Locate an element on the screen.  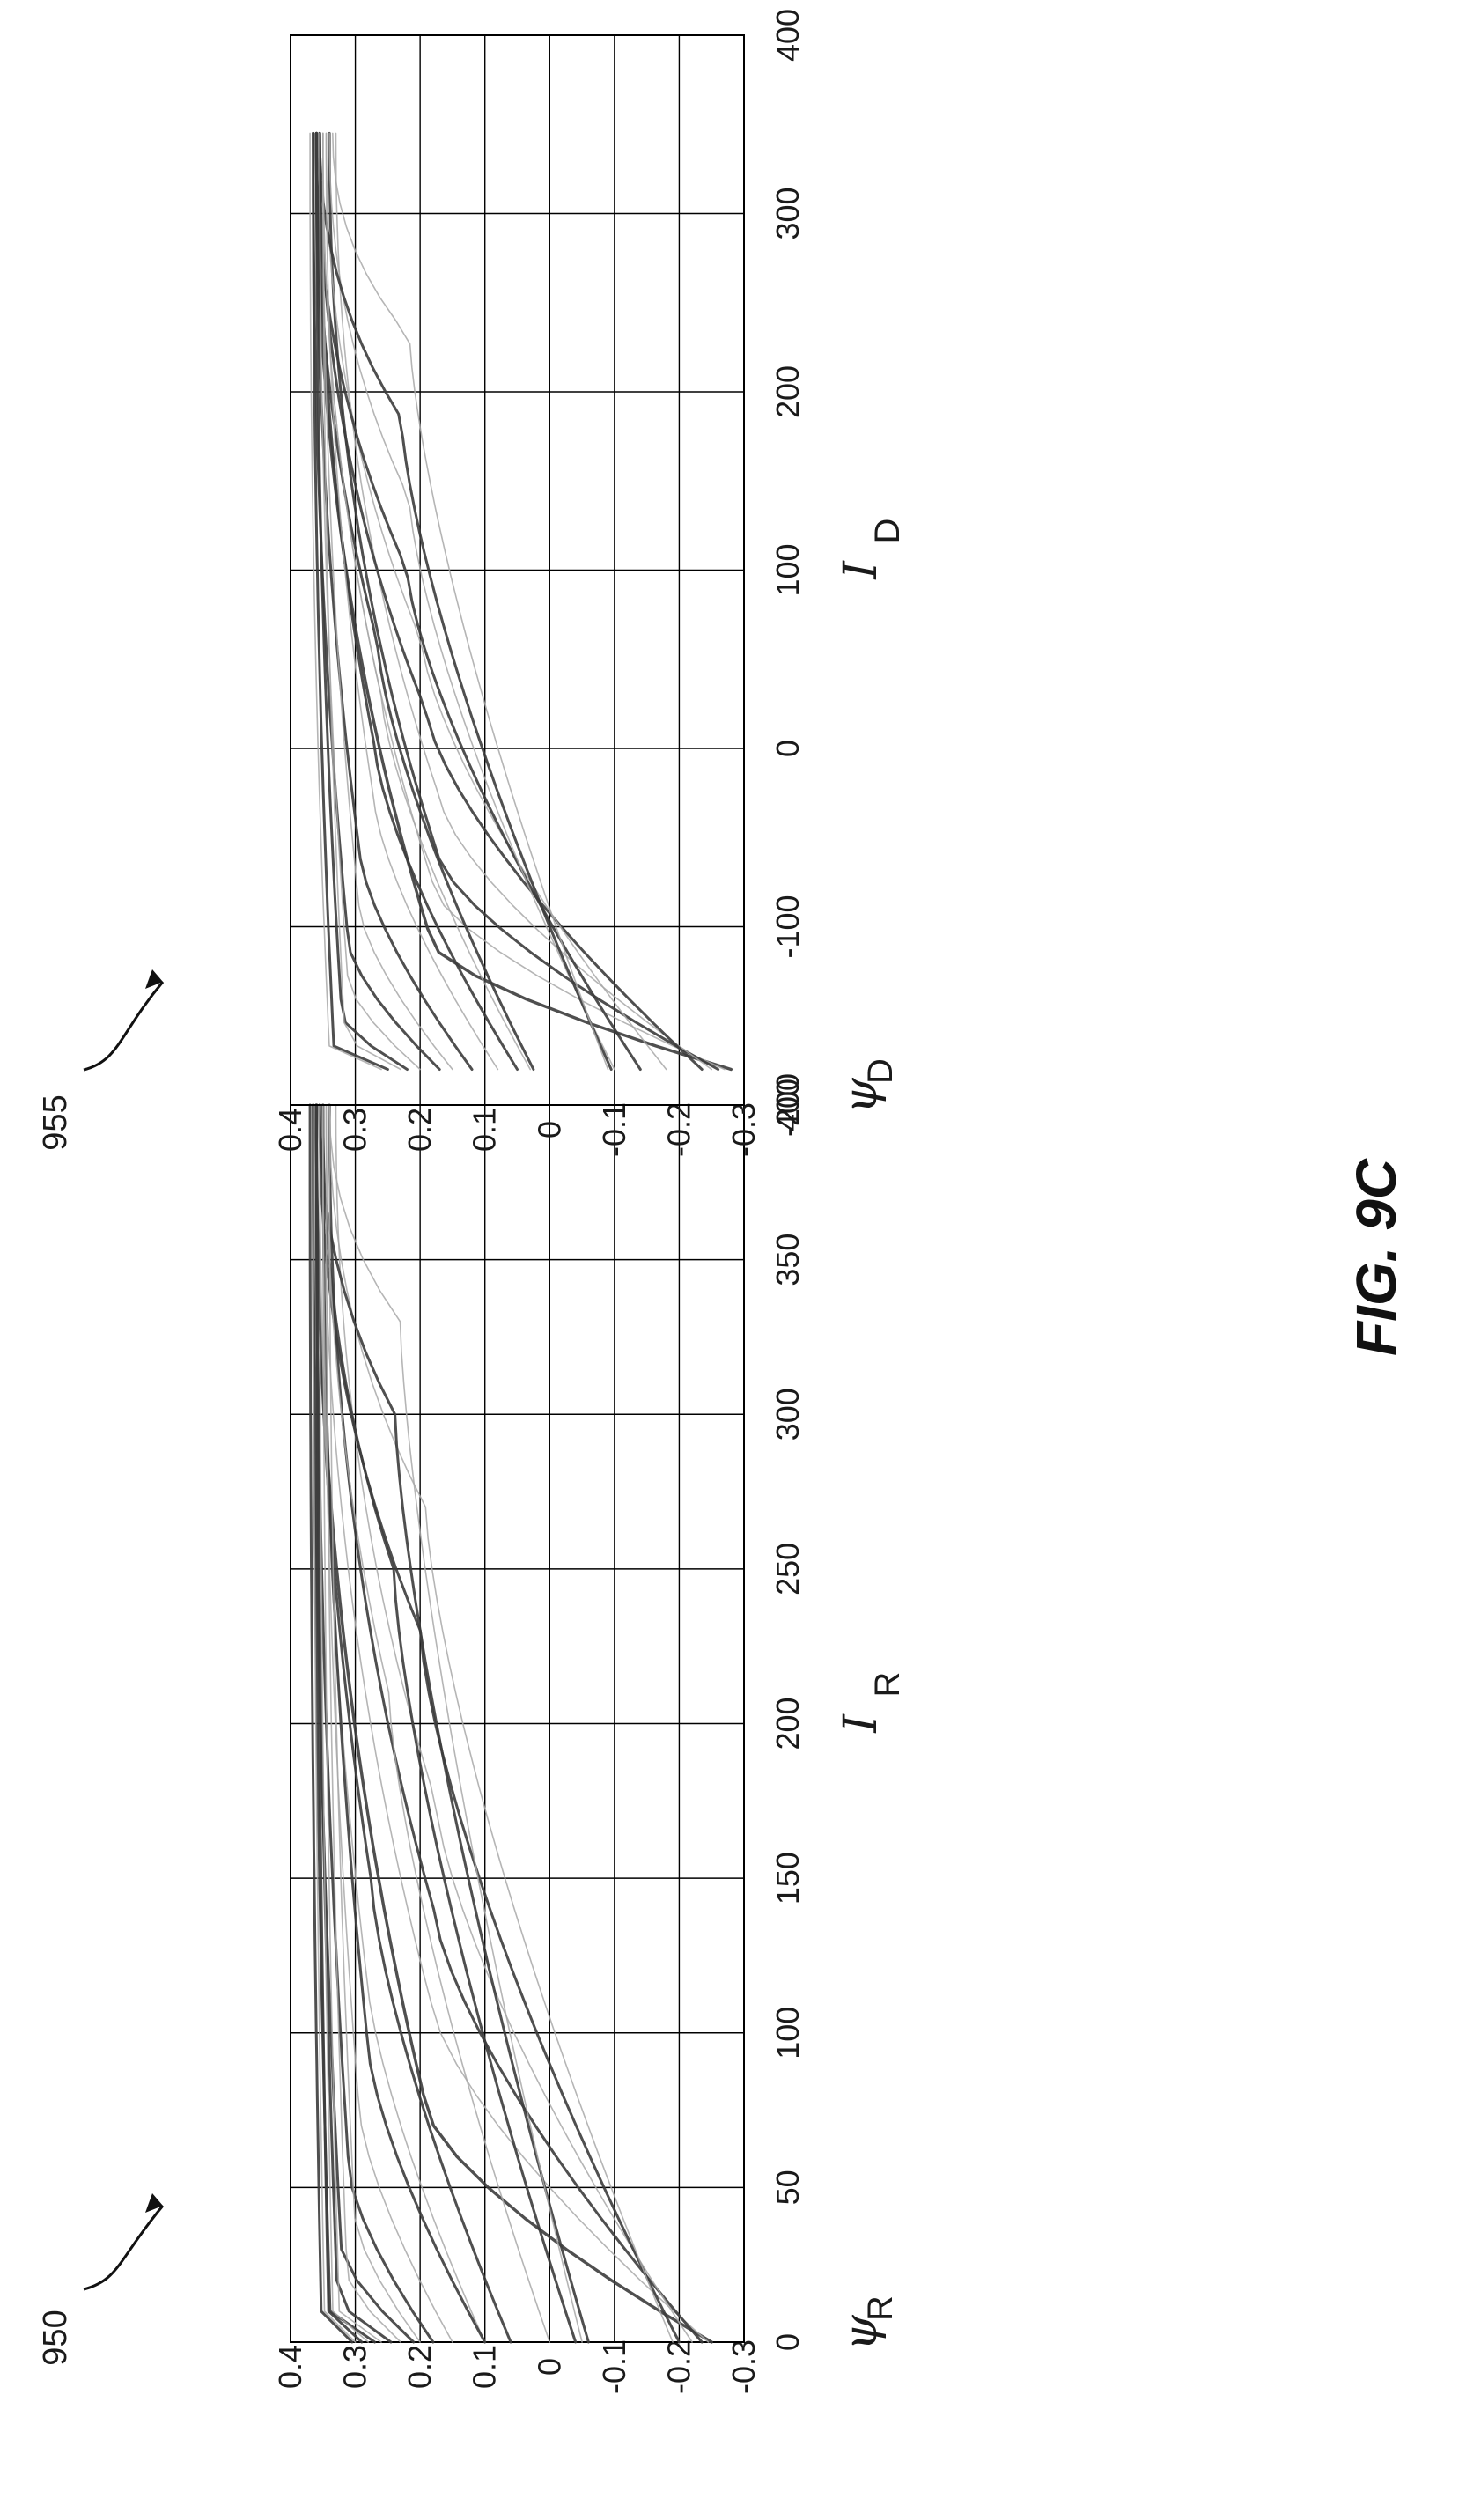
x-tick-label: 250 is located at coordinates (788, 1569).